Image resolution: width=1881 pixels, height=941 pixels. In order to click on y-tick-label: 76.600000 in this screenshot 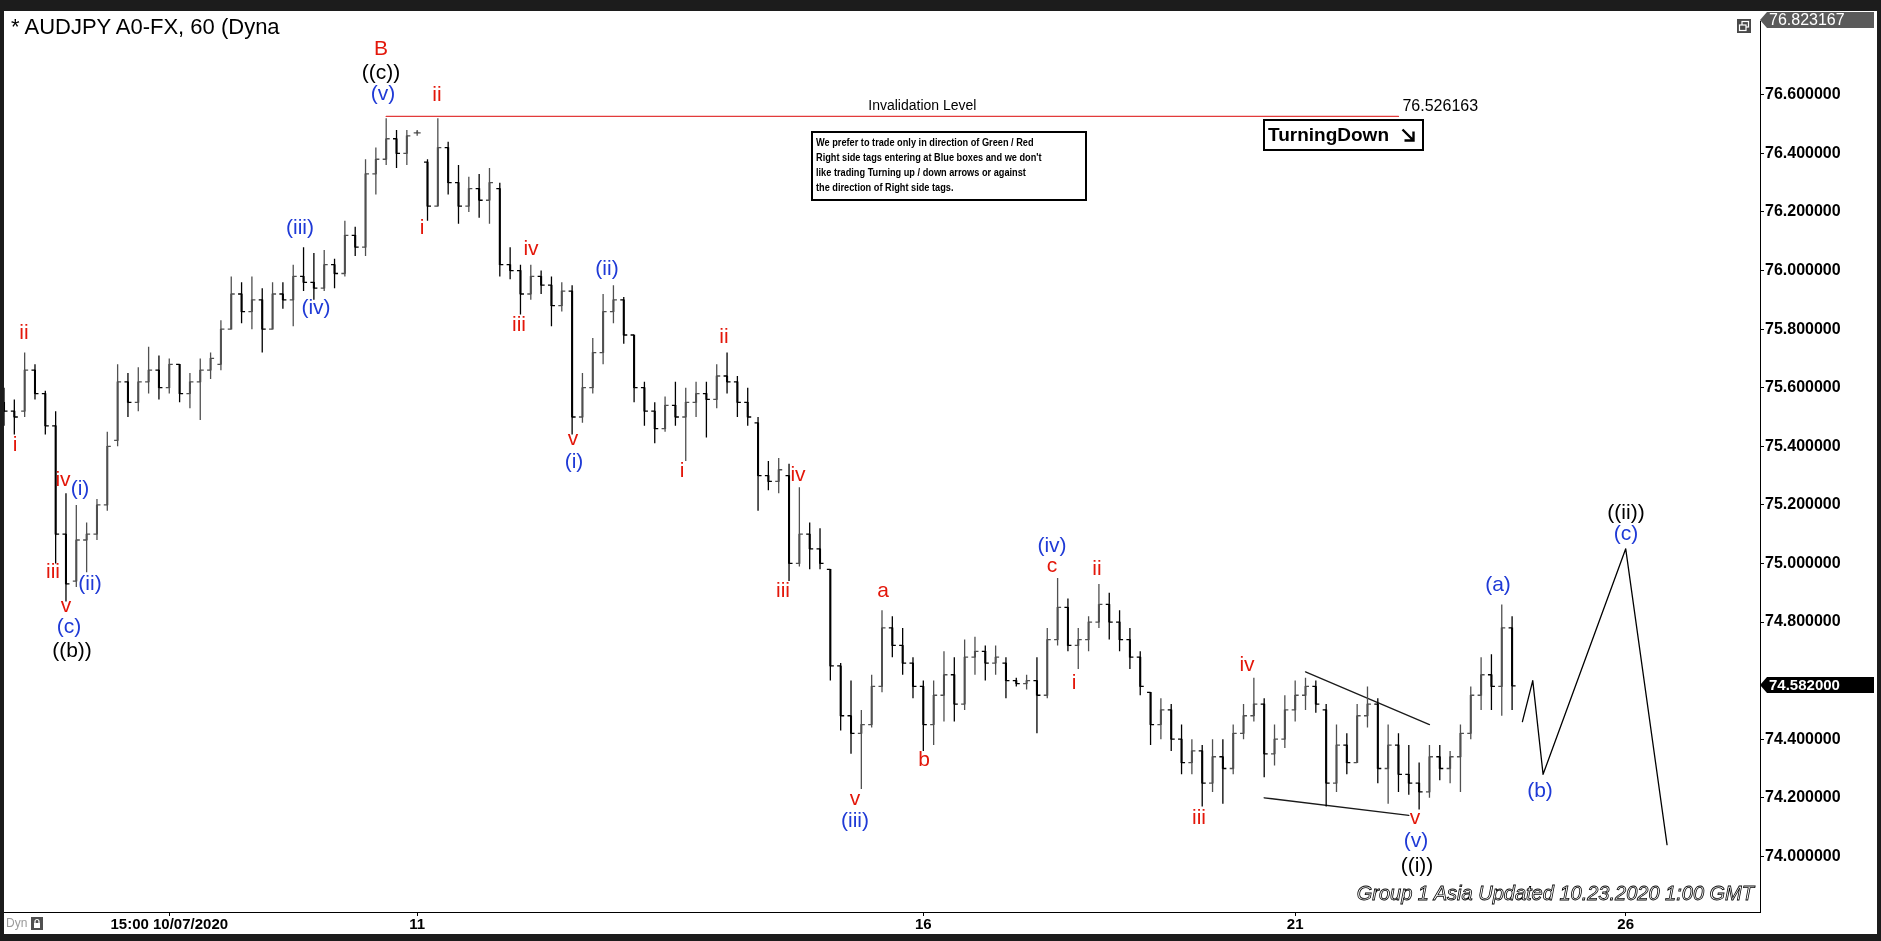, I will do `click(1803, 94)`.